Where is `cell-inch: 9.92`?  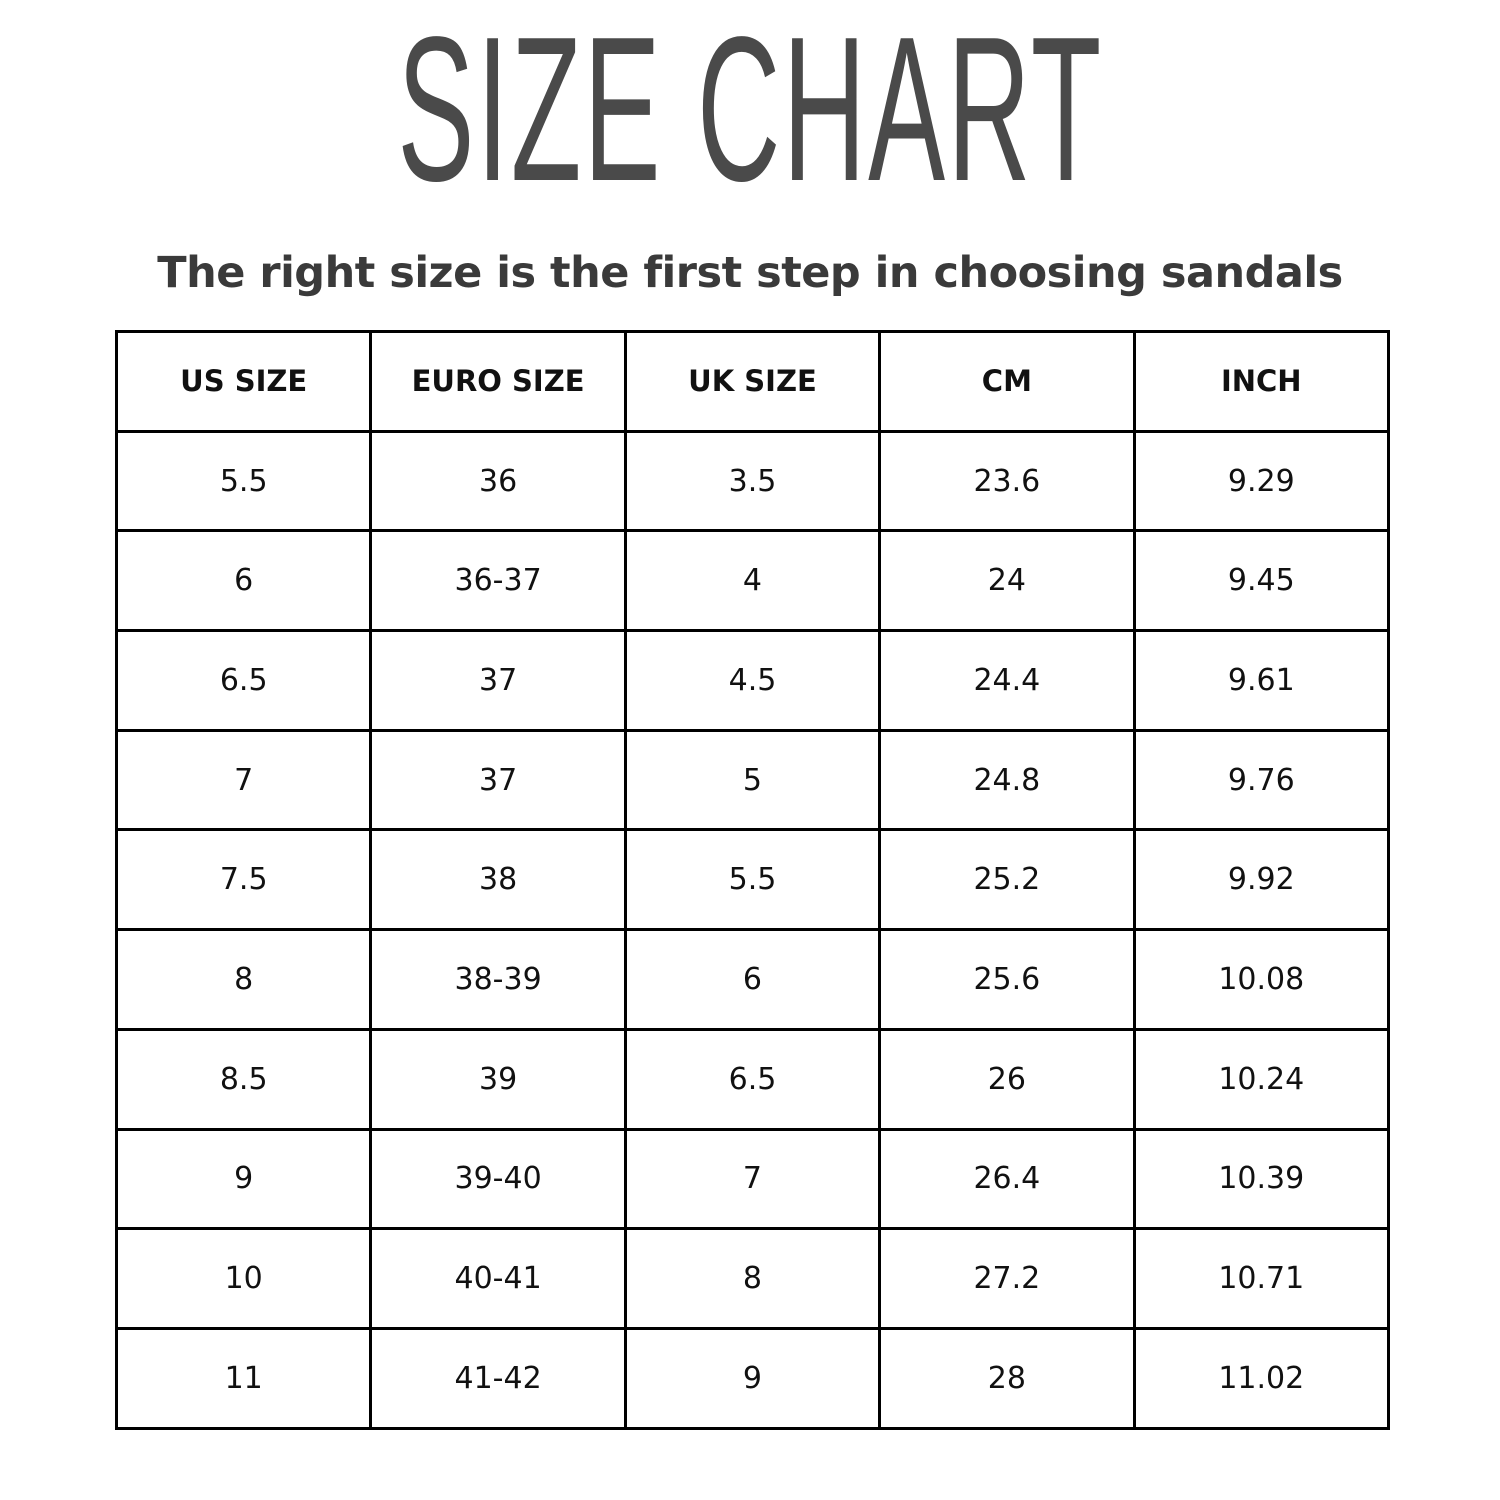
cell-inch: 9.92 is located at coordinates (1261, 880).